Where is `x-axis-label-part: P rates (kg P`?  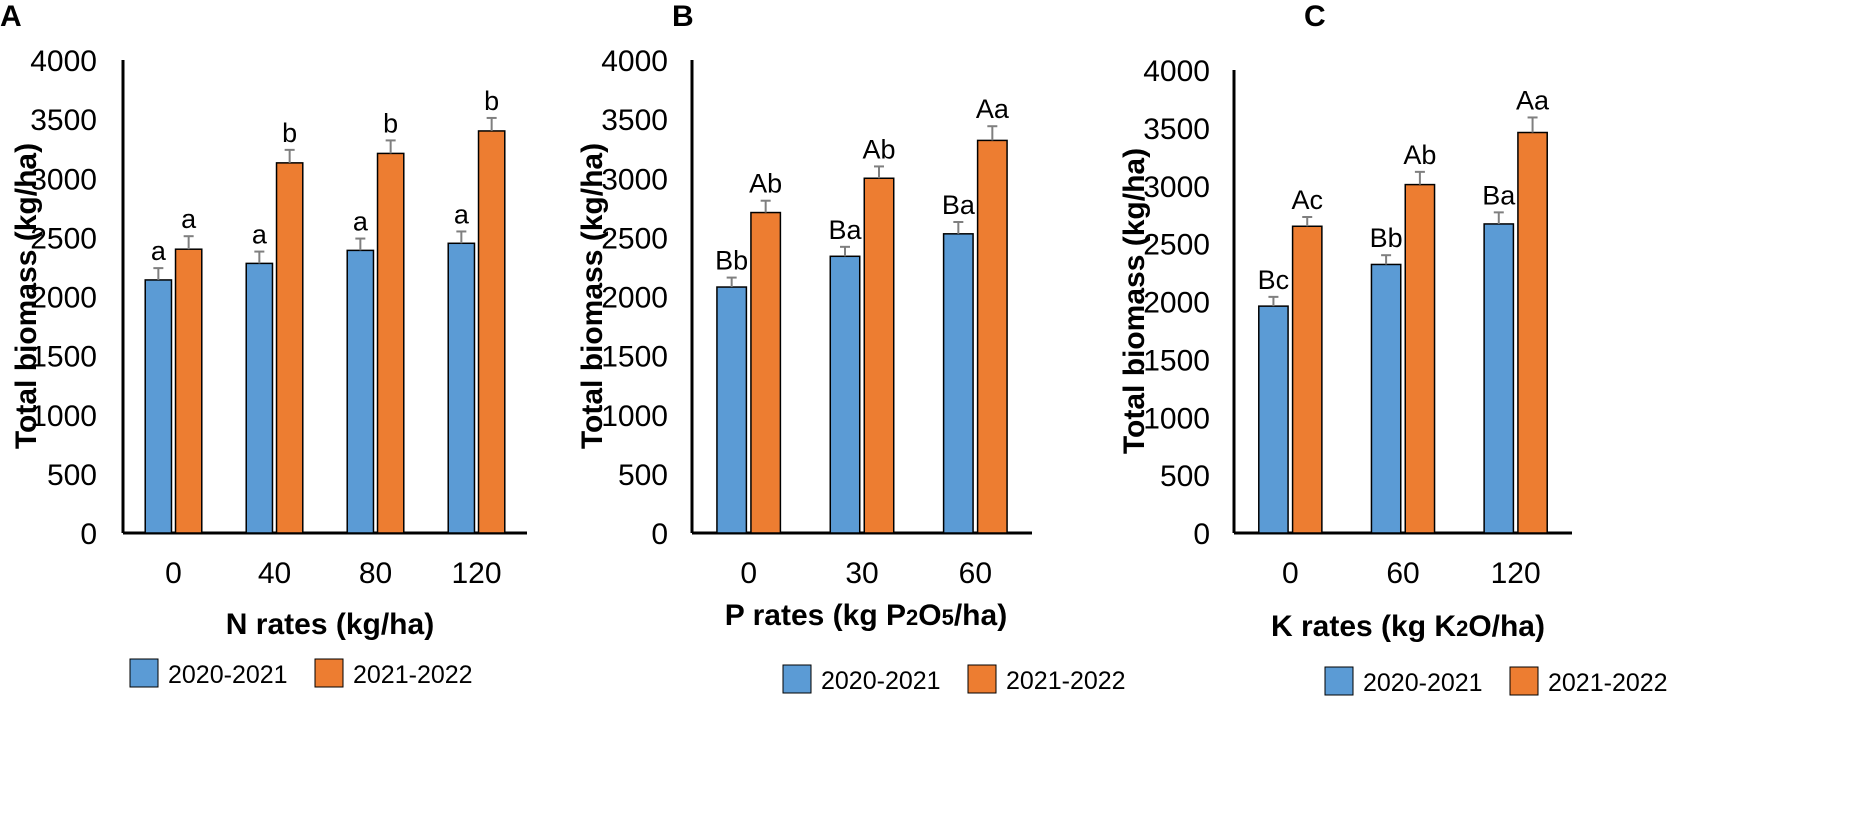 x-axis-label-part: P rates (kg P is located at coordinates (815, 615).